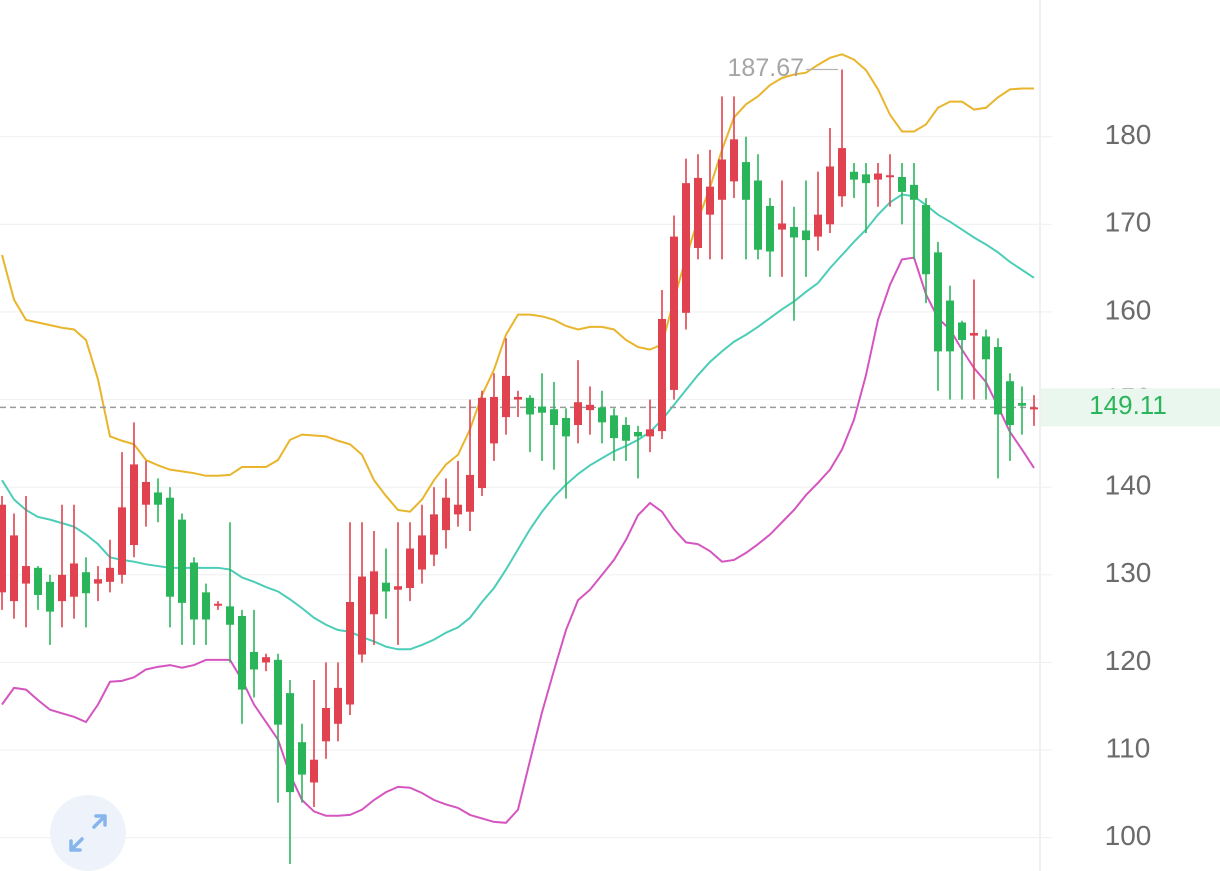  Describe the element at coordinates (1128, 309) in the screenshot. I see `y-tick-label: 160` at that location.